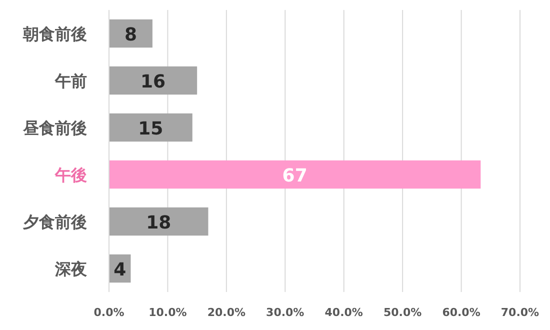 Image resolution: width=550 pixels, height=330 pixels. What do you see at coordinates (226, 312) in the screenshot?
I see `x-tick-label: 20.0%` at bounding box center [226, 312].